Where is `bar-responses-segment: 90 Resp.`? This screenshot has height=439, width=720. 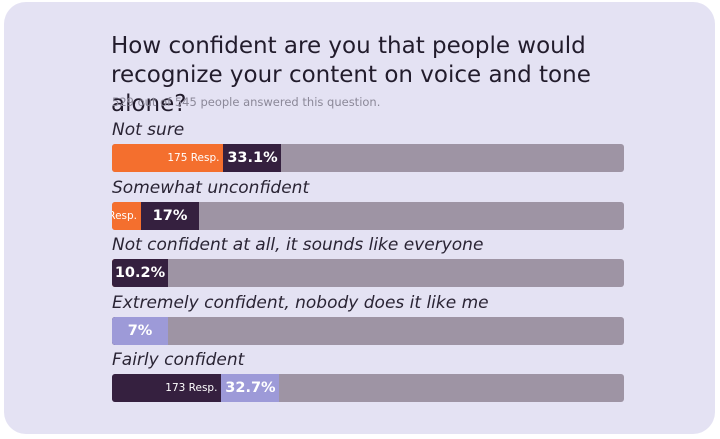 bar-responses-segment: 90 Resp. is located at coordinates (127, 215).